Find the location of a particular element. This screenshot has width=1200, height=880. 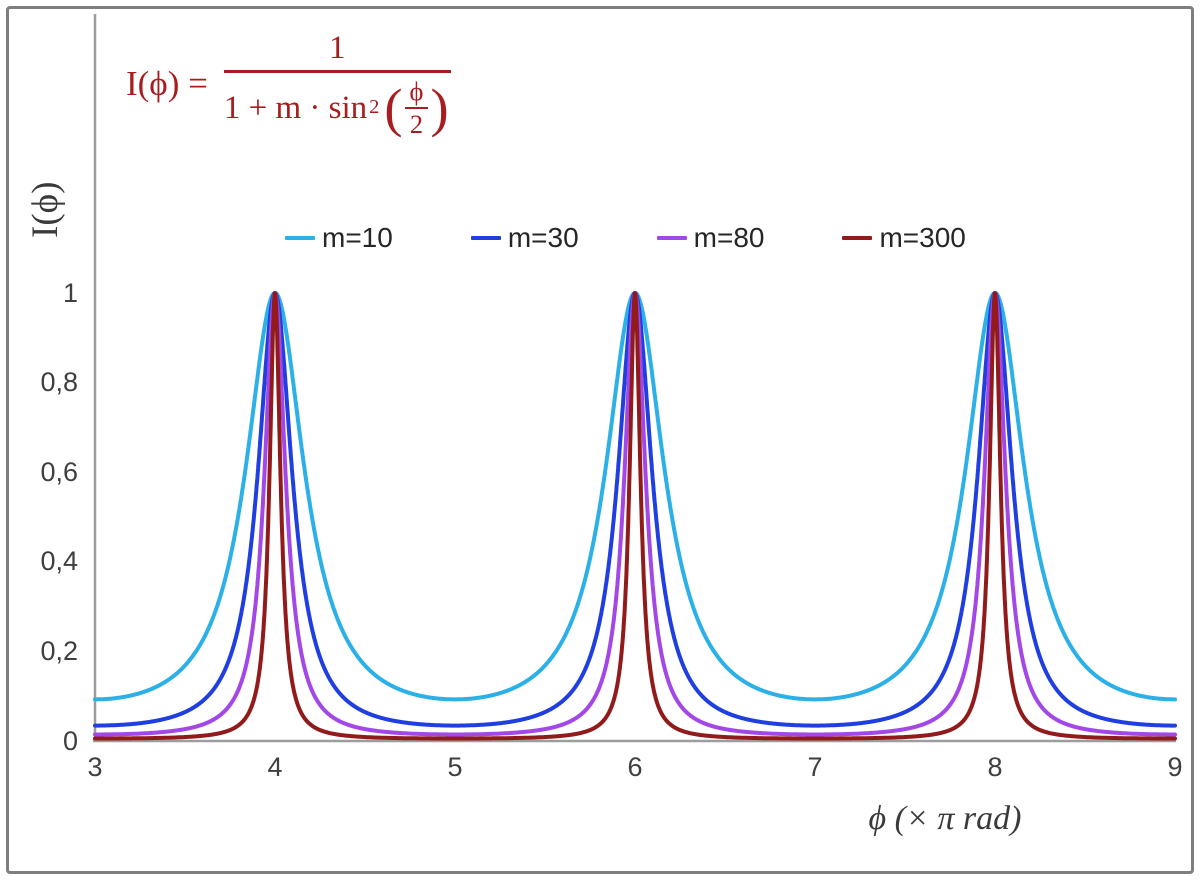

x-tick-6: 6 is located at coordinates (635, 767).